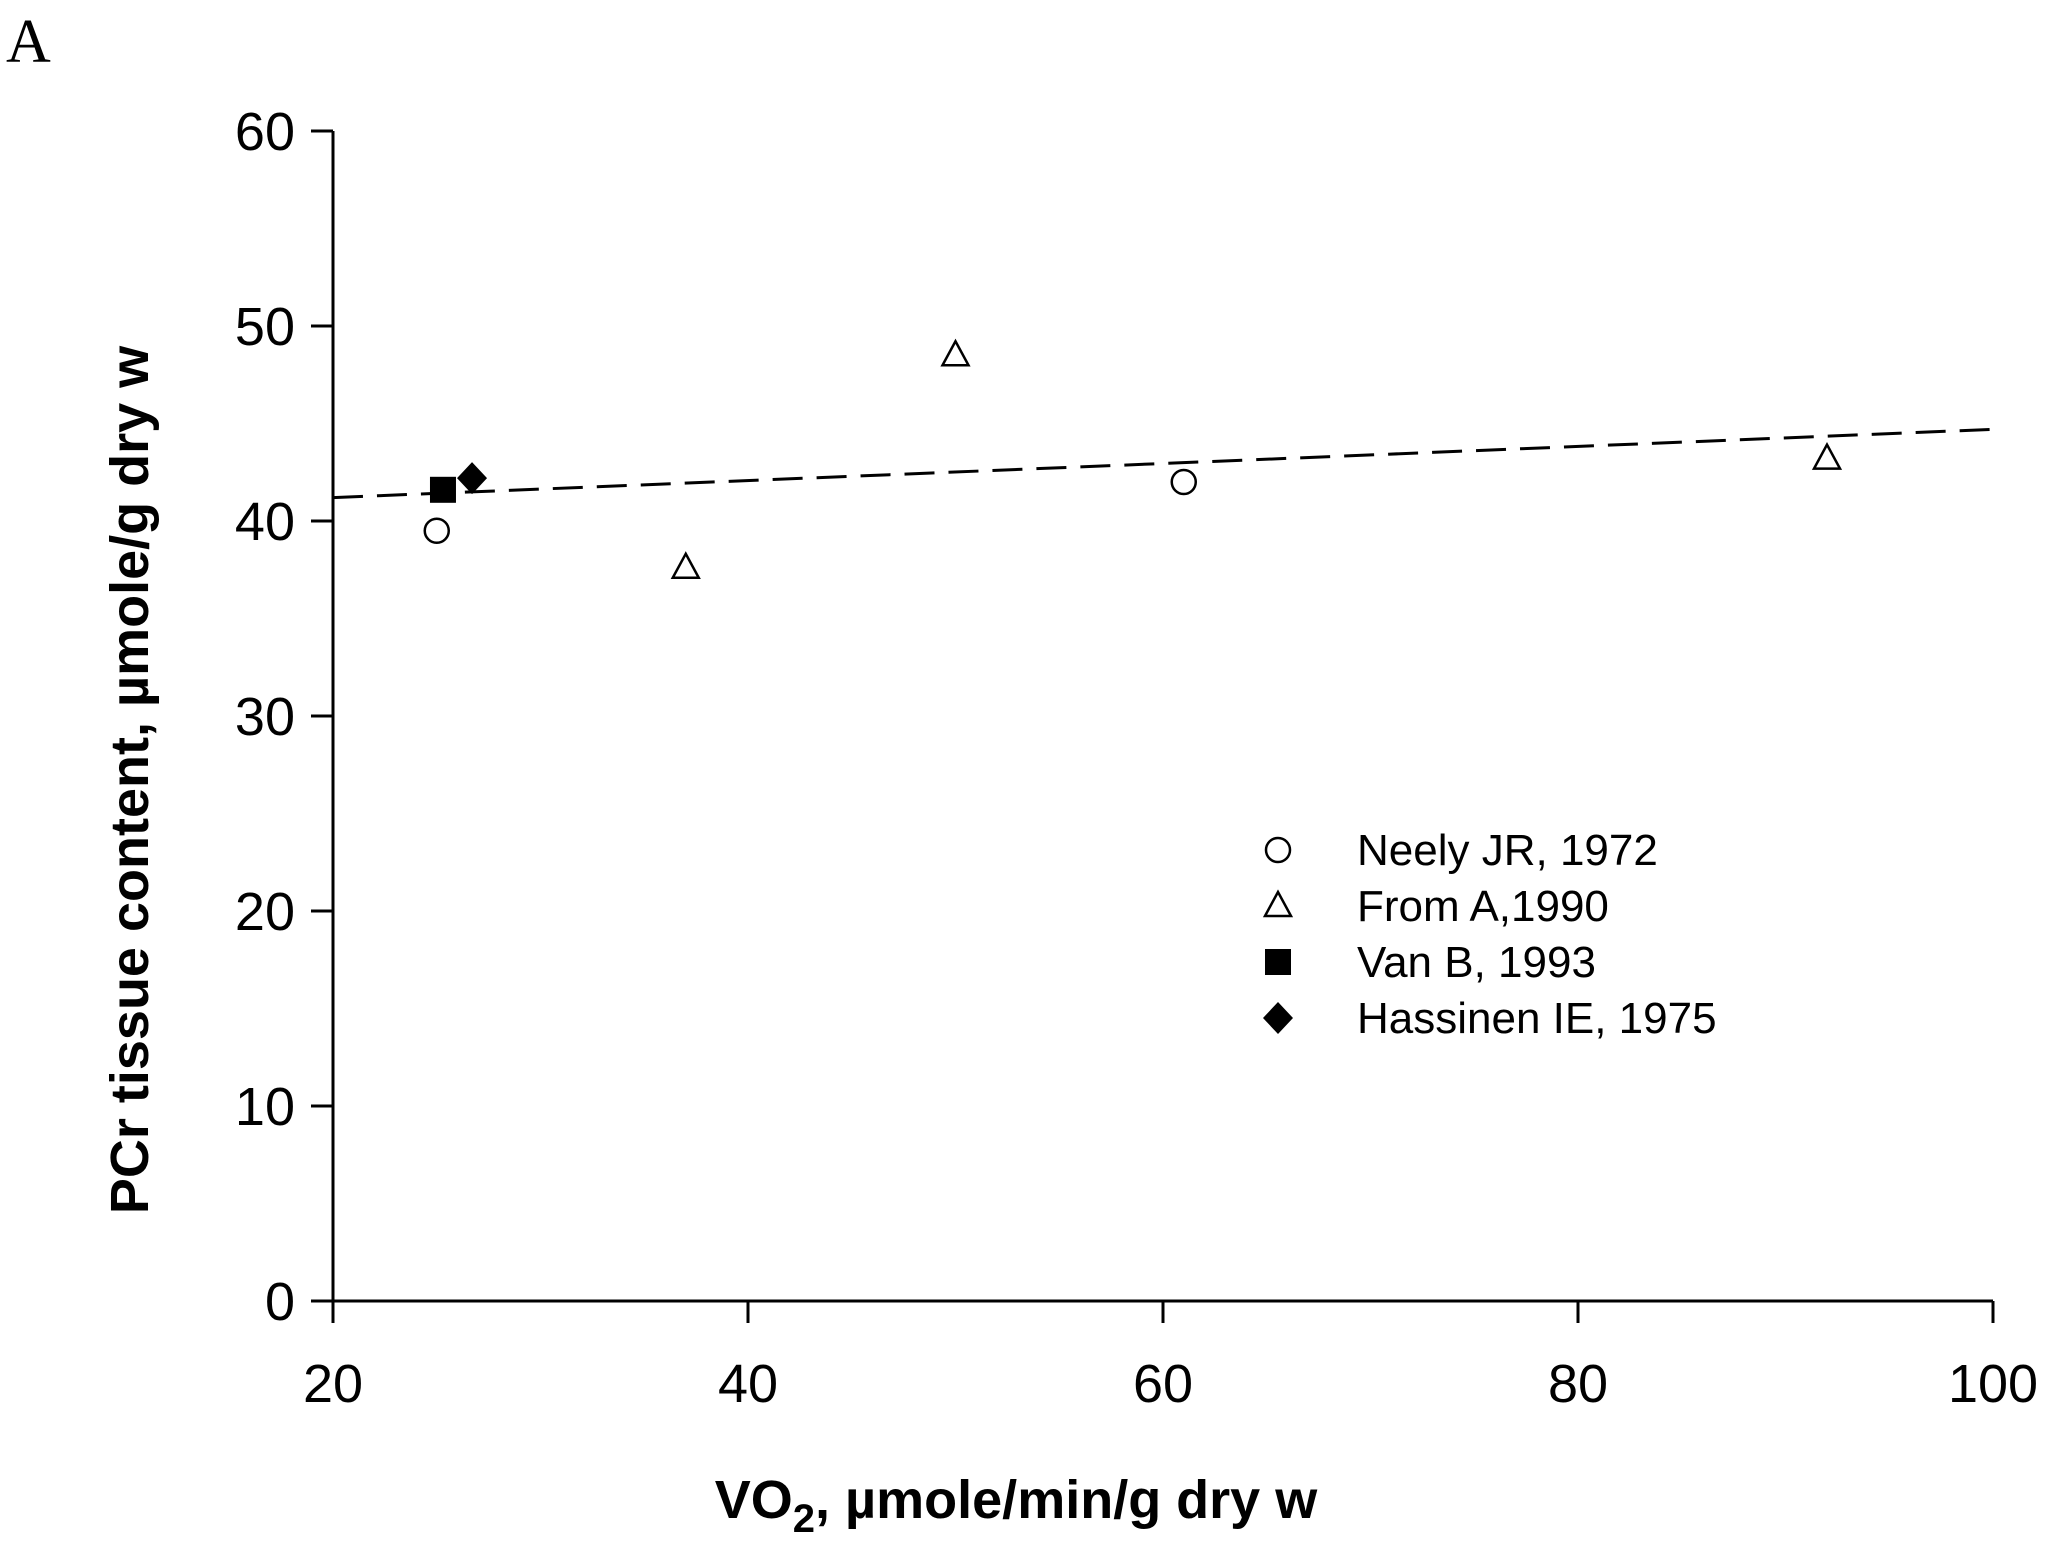 This screenshot has height=1542, width=2046. Describe the element at coordinates (265, 912) in the screenshot. I see `y-tick-label: 20` at that location.